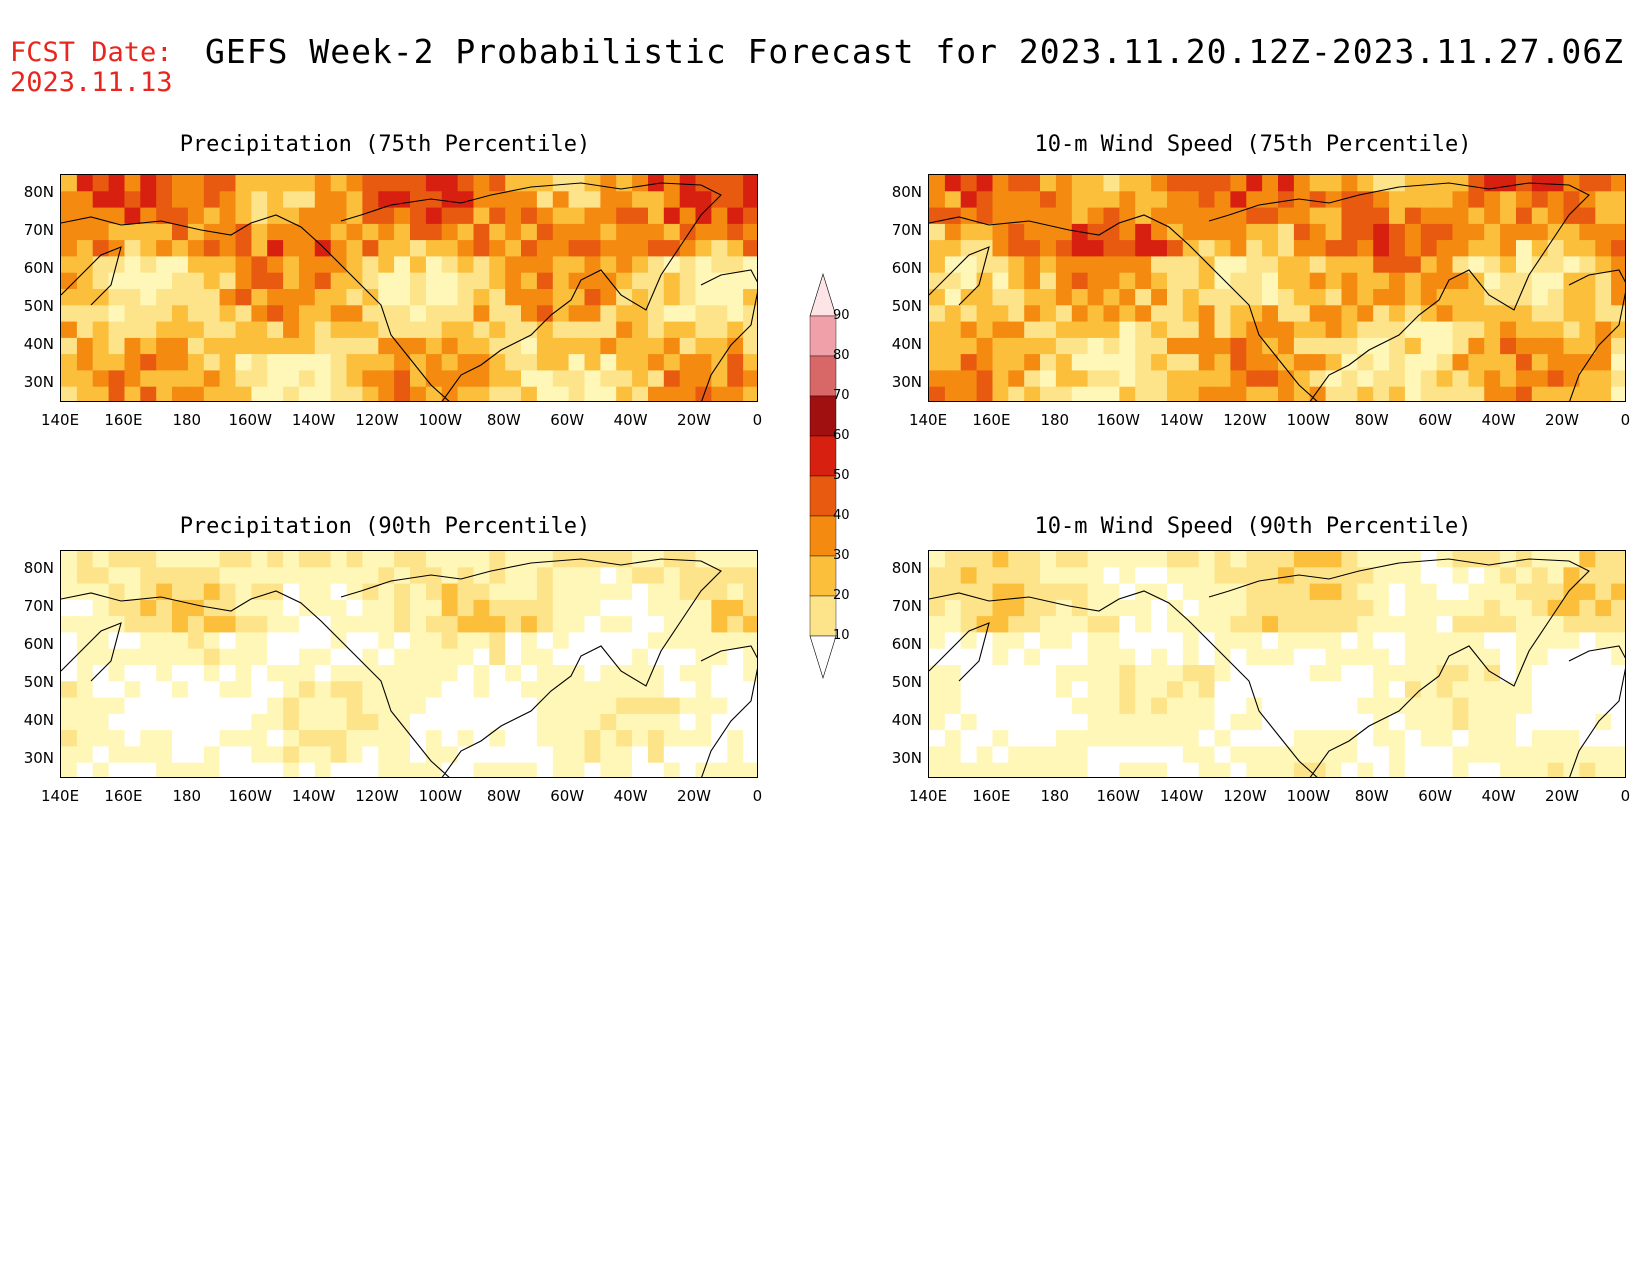 This screenshot has width=1650, height=1275. Describe the element at coordinates (377, 796) in the screenshot. I see `lon-tick-label: 120W` at that location.